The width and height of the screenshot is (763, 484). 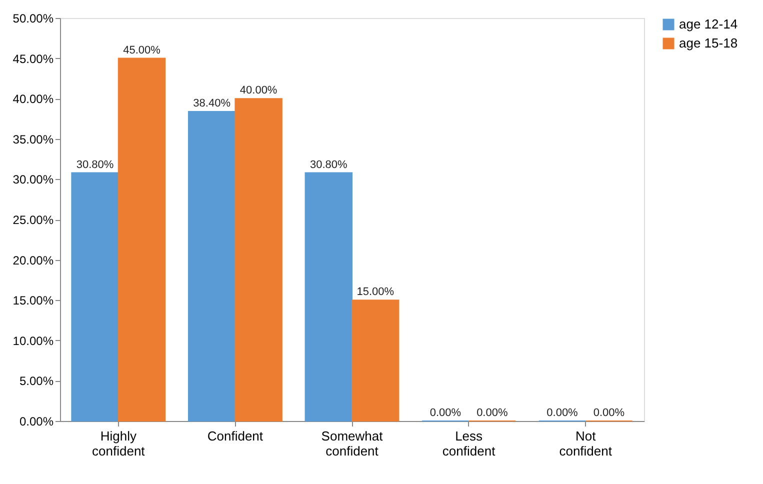 What do you see at coordinates (235, 436) in the screenshot?
I see `x-tick-label: Confident` at bounding box center [235, 436].